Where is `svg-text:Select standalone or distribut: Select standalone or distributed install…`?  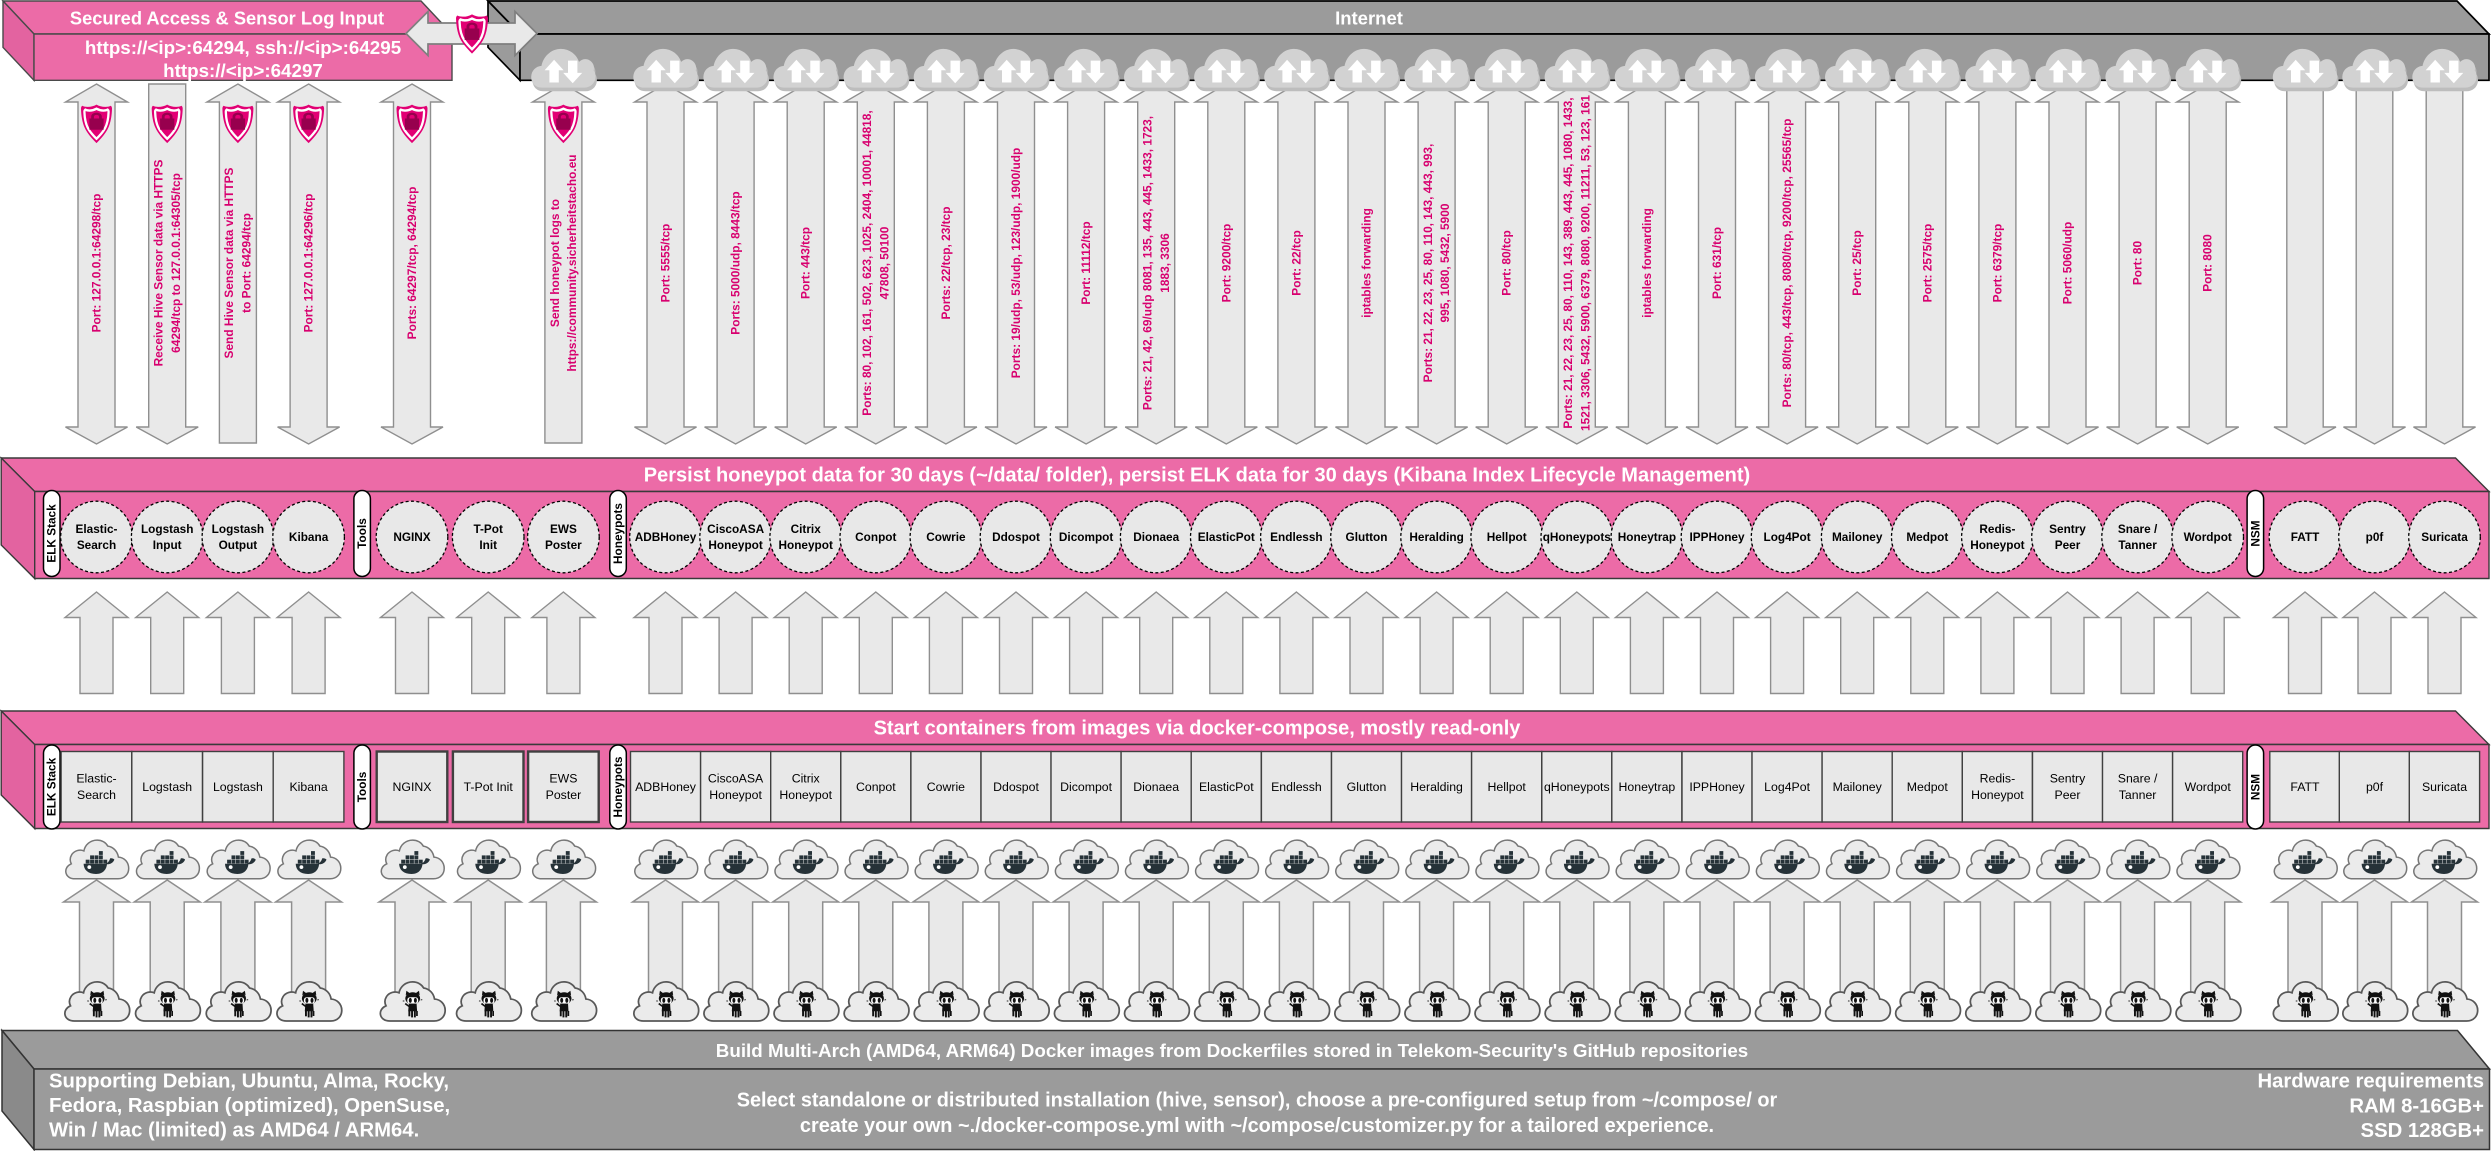 svg-text:Select standalone or distribut: Select standalone or distributed install… is located at coordinates (1257, 1101).